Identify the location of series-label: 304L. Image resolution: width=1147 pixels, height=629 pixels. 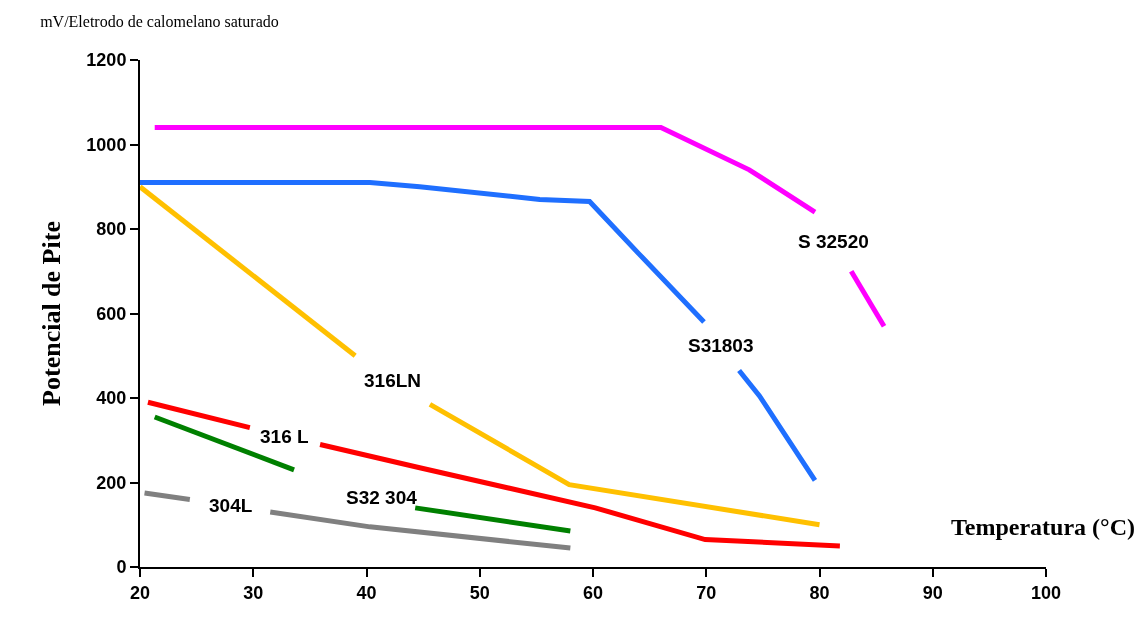
(231, 505).